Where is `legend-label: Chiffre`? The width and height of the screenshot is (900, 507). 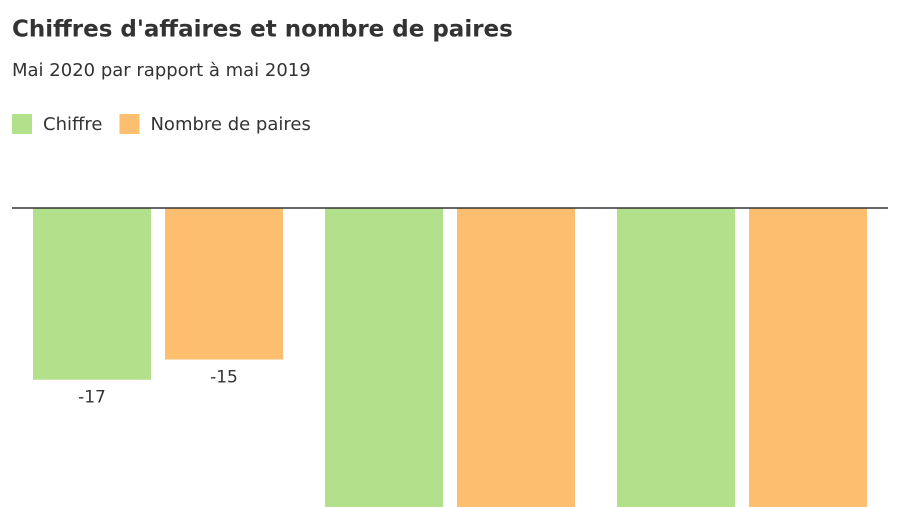 legend-label: Chiffre is located at coordinates (72, 124).